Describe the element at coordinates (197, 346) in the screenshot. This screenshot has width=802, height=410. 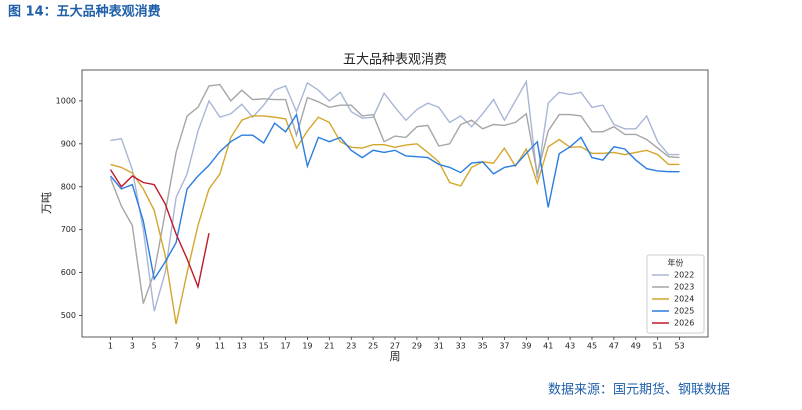
I see `x-tick-label: 9` at that location.